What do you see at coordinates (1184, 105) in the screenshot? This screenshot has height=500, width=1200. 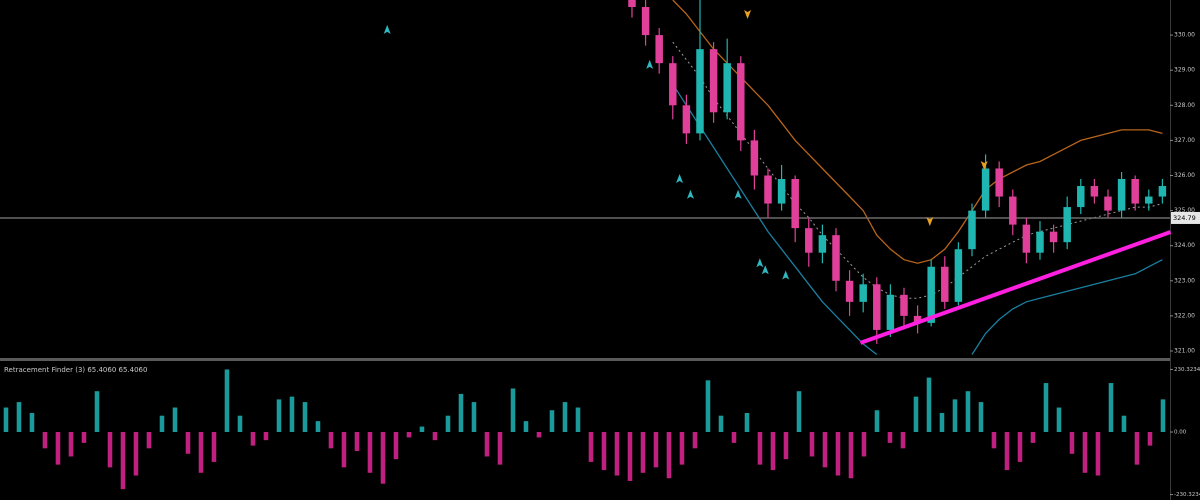 I see `y-tick-label: 328.00` at bounding box center [1184, 105].